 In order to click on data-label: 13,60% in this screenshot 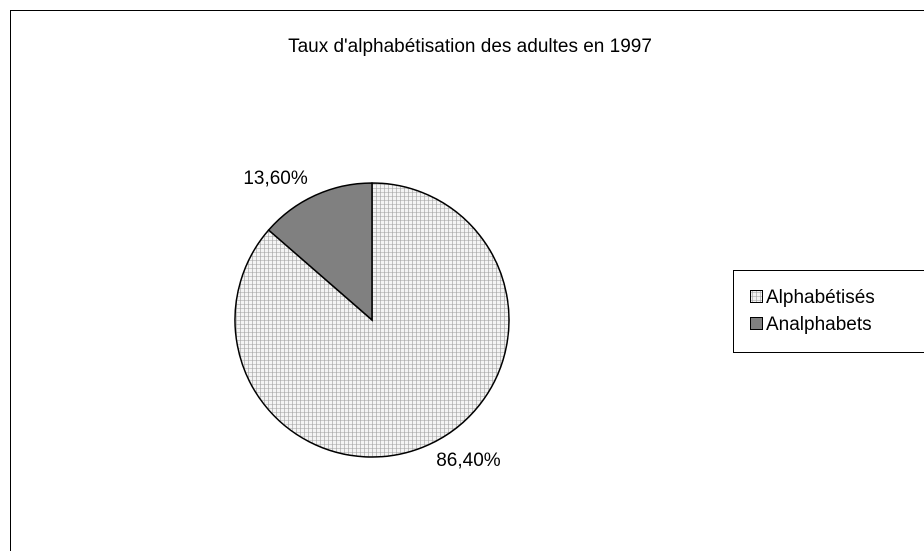, I will do `click(275, 178)`.